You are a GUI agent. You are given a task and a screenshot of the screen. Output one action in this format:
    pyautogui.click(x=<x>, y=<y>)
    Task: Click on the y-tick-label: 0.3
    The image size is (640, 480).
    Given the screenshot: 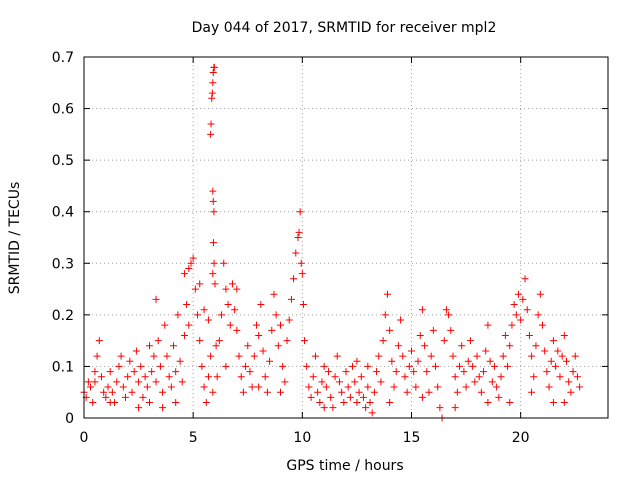 What is the action you would take?
    pyautogui.click(x=63, y=264)
    